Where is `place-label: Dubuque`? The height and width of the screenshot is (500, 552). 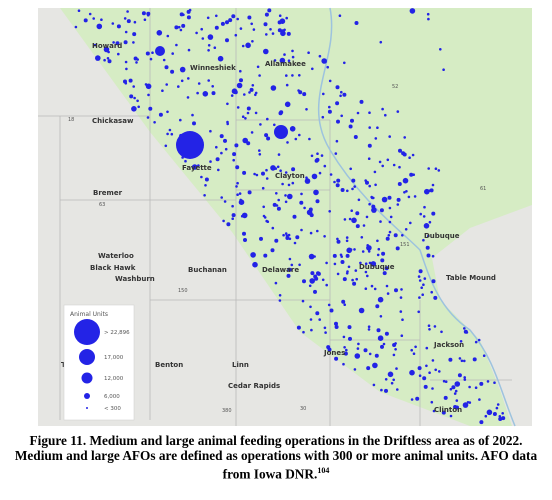
place-label: Dubuque is located at coordinates (377, 267).